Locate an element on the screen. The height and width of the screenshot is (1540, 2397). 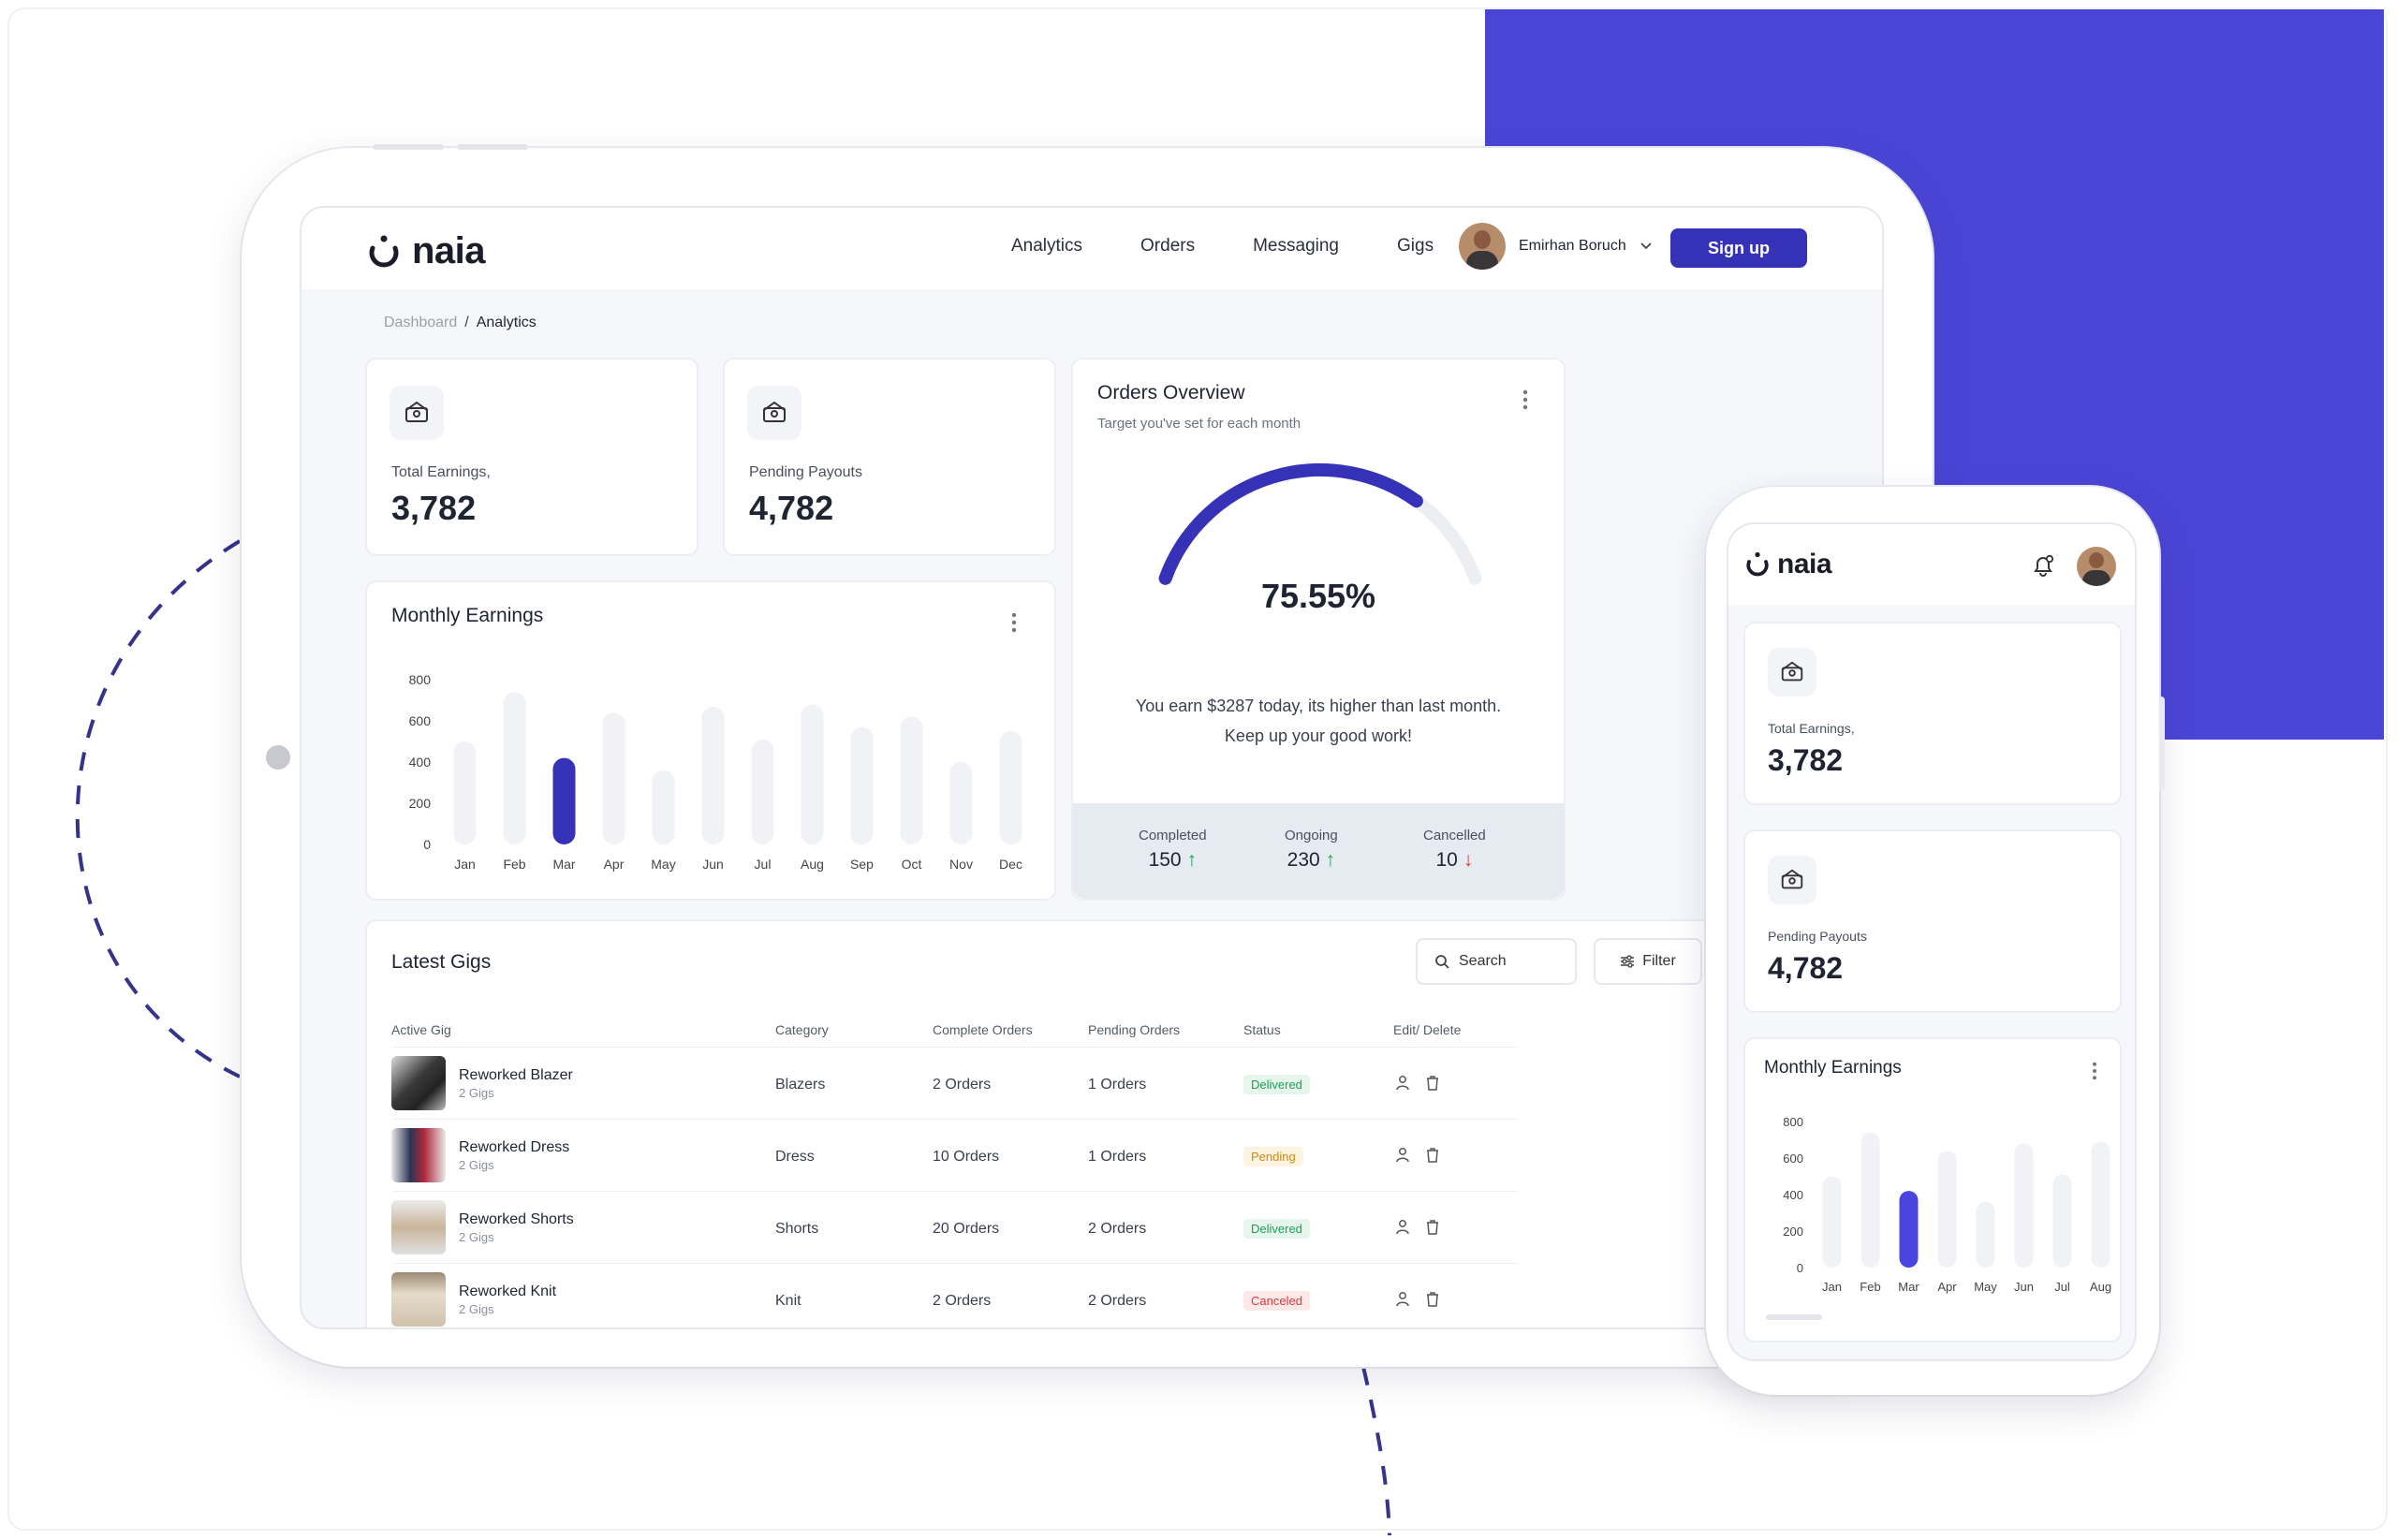
column-header-category: Category is located at coordinates (802, 1029).